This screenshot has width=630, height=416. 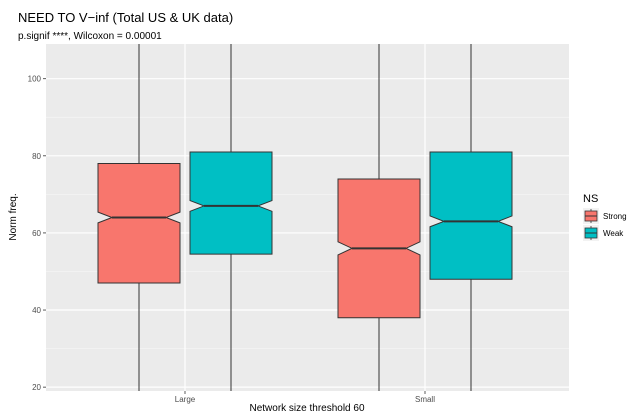 What do you see at coordinates (305, 397) in the screenshot?
I see `x-axis: Large Small` at bounding box center [305, 397].